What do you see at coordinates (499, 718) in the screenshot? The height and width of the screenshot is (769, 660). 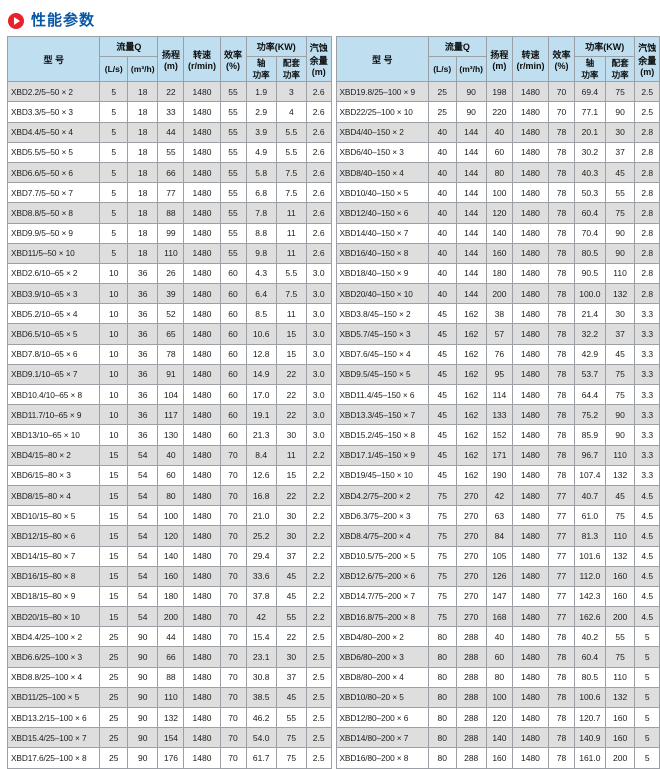 I see `cell-value: 120` at bounding box center [499, 718].